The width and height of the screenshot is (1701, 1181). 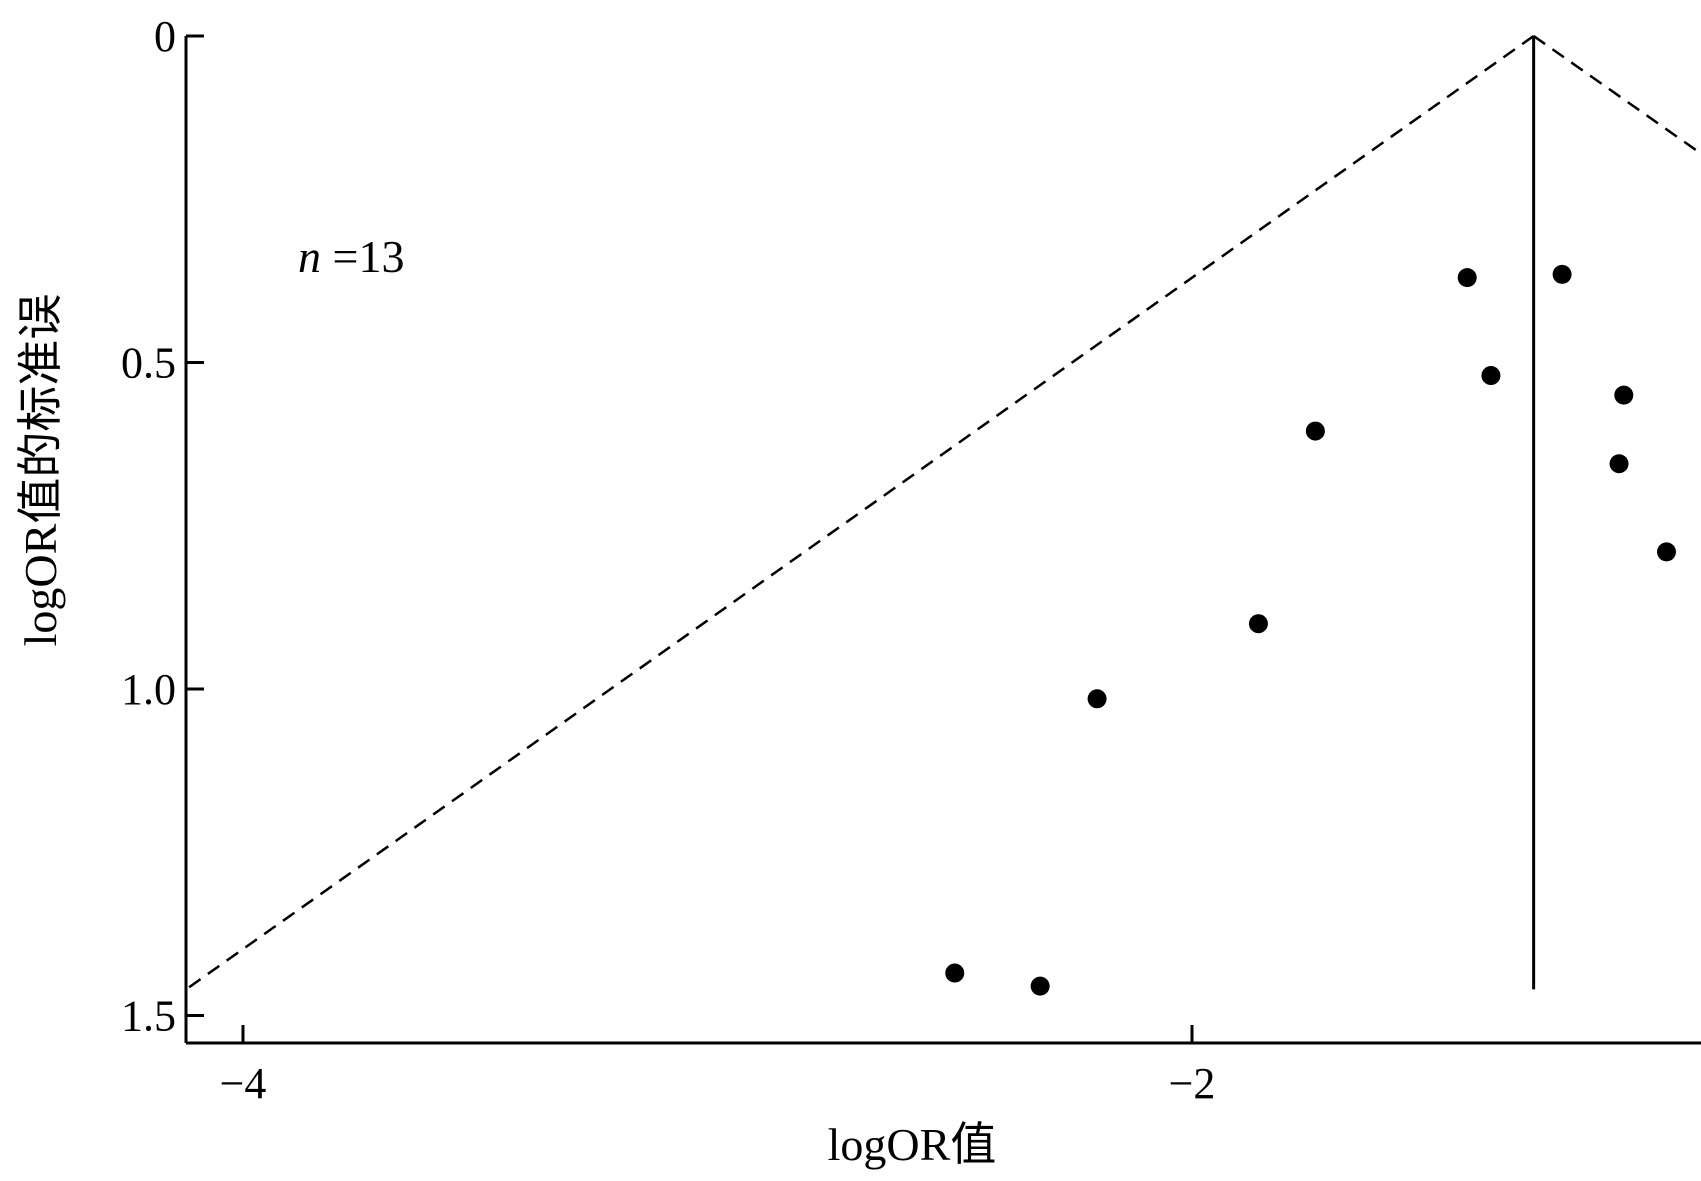 I want to click on funnel-right-limit, so click(x=1616, y=95).